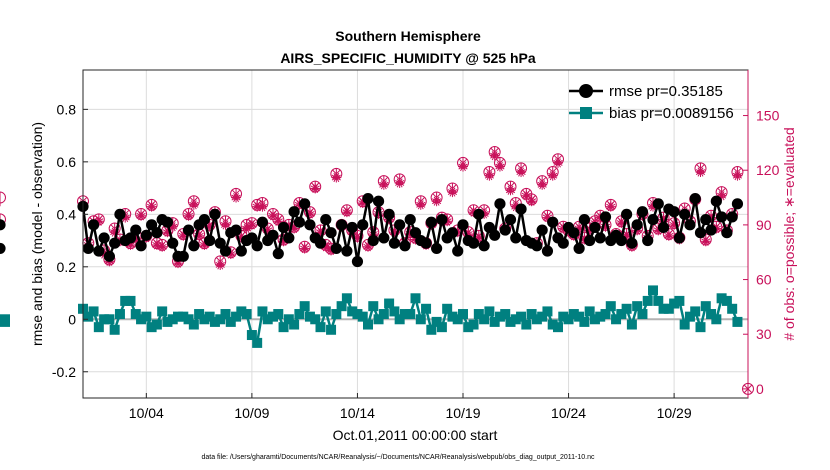  Describe the element at coordinates (764, 334) in the screenshot. I see `y2-tick-label: 30` at that location.